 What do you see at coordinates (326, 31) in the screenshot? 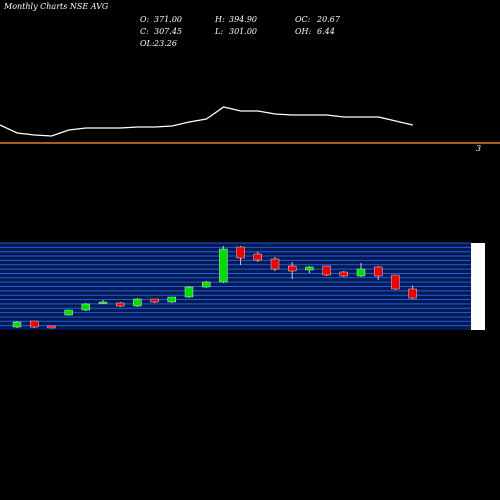
I see `stat-value: 6.44` at bounding box center [326, 31].